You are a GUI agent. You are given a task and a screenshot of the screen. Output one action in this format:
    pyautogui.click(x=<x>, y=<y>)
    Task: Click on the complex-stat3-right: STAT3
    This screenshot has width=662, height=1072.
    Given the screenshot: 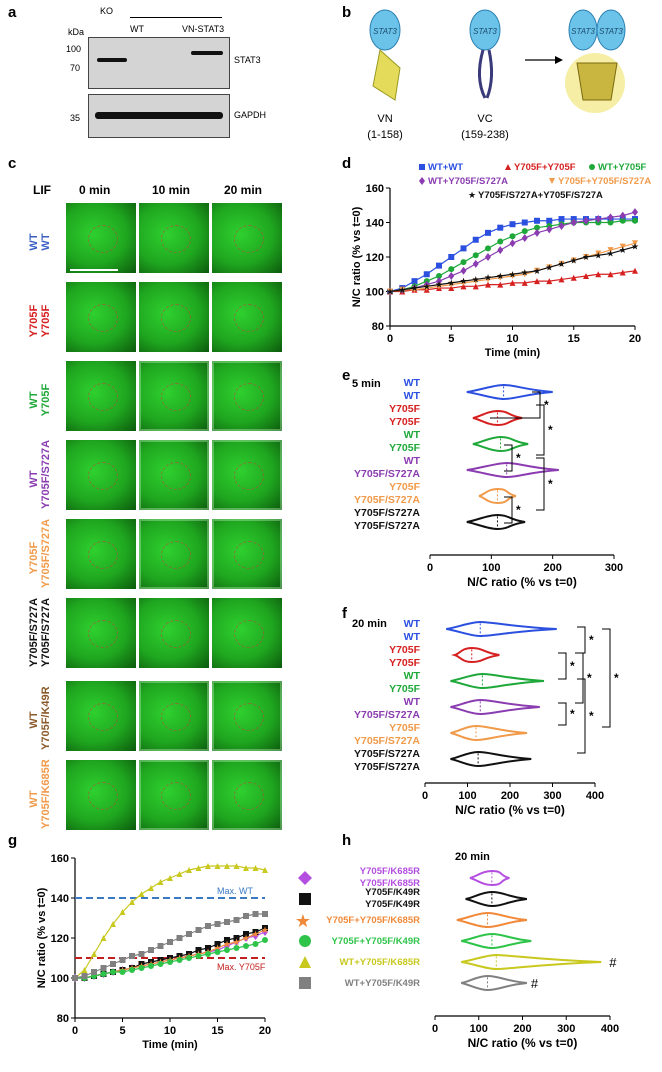 What is the action you would take?
    pyautogui.click(x=611, y=31)
    